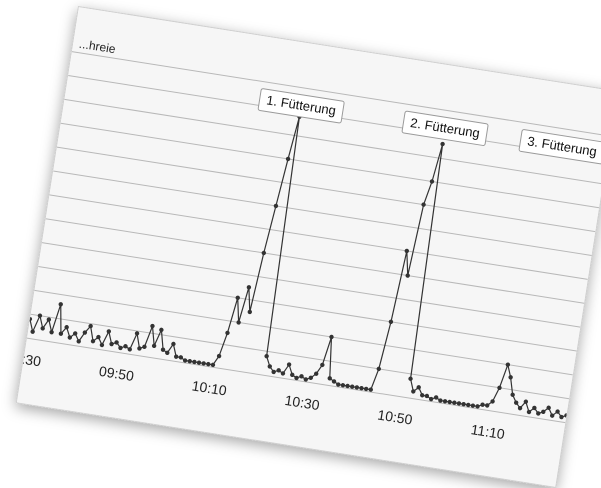 The height and width of the screenshot is (488, 601). I want to click on x-tick-label: 10:50, so click(394, 417).